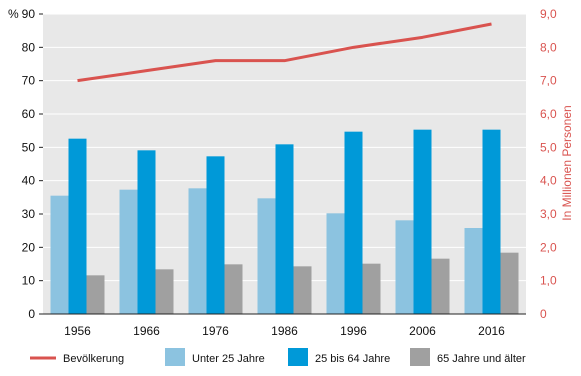  I want to click on left-tick-label: 80, so click(29, 47).